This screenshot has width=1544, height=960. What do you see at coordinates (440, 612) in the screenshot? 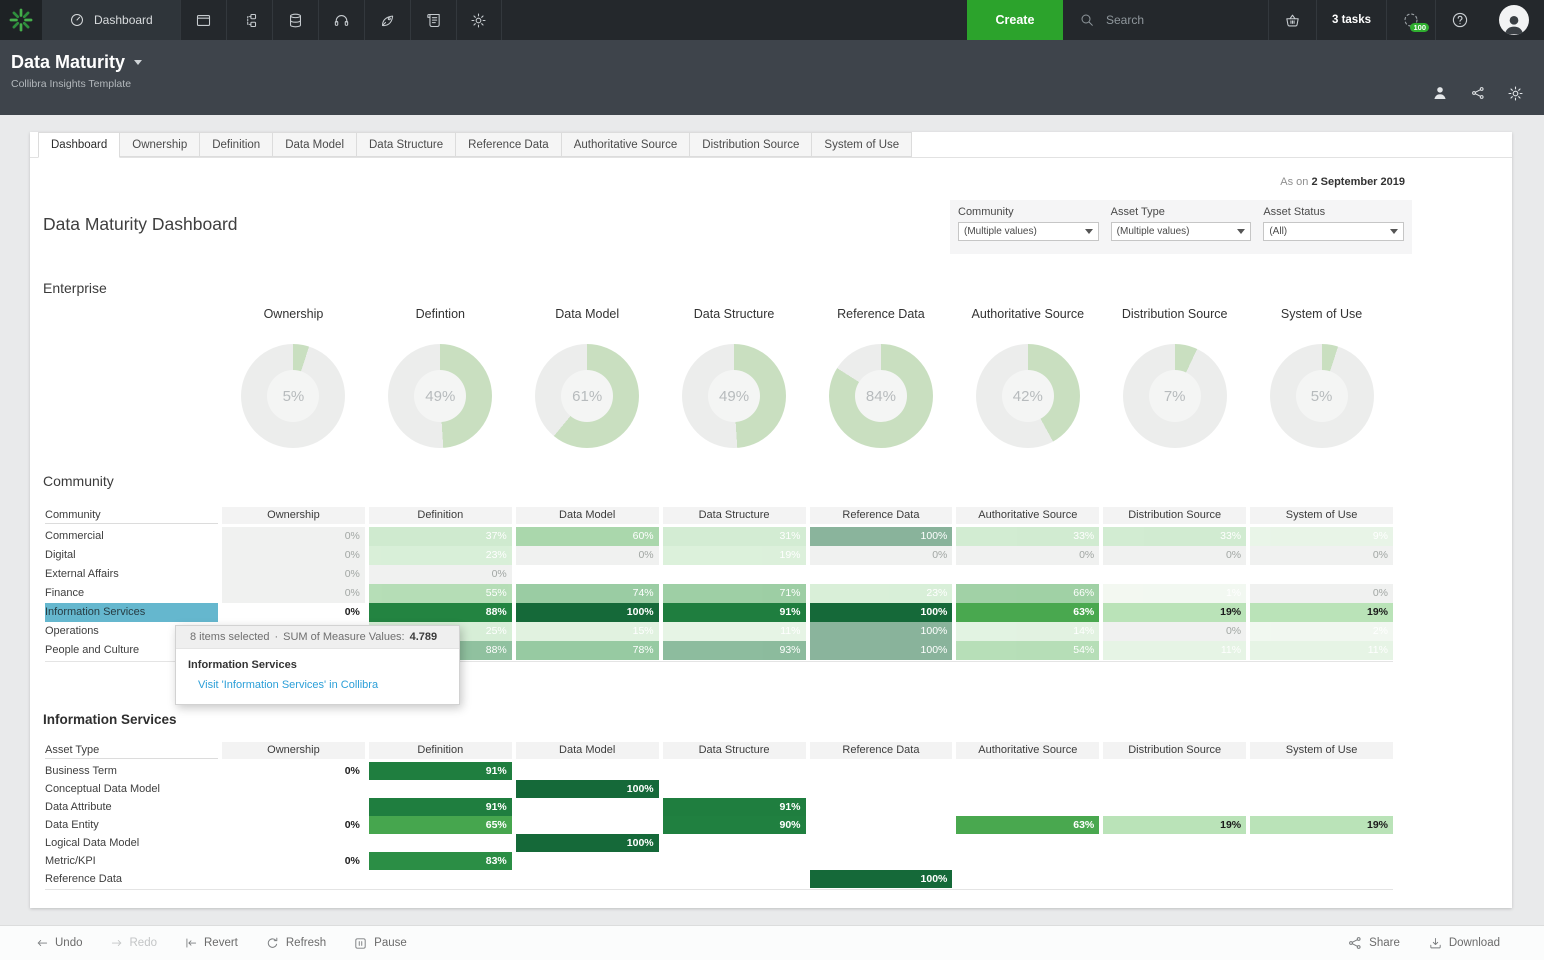
I see `heat-cell: 88%` at bounding box center [440, 612].